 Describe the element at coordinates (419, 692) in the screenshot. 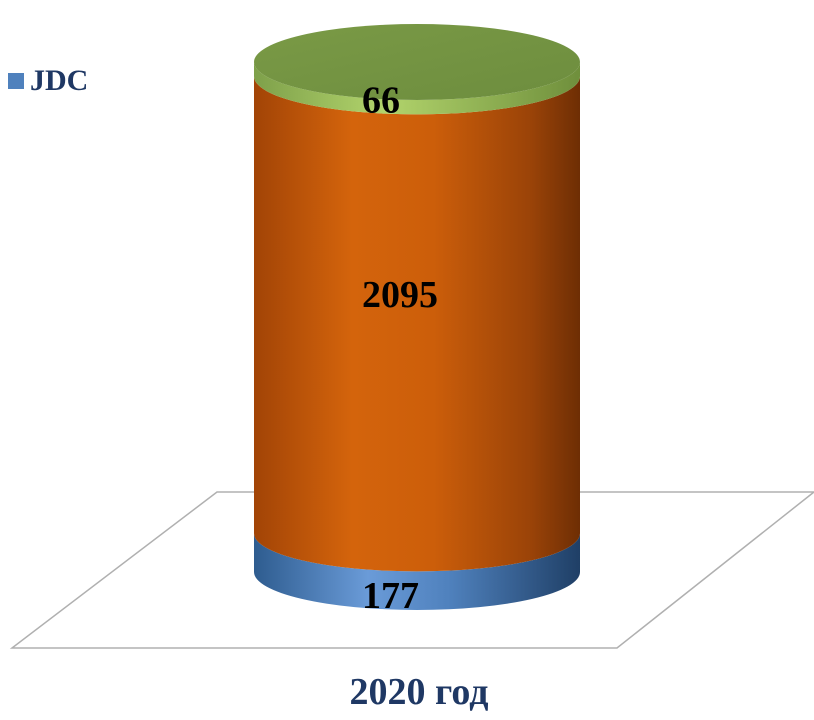

I see `category-label: 2020 год` at that location.